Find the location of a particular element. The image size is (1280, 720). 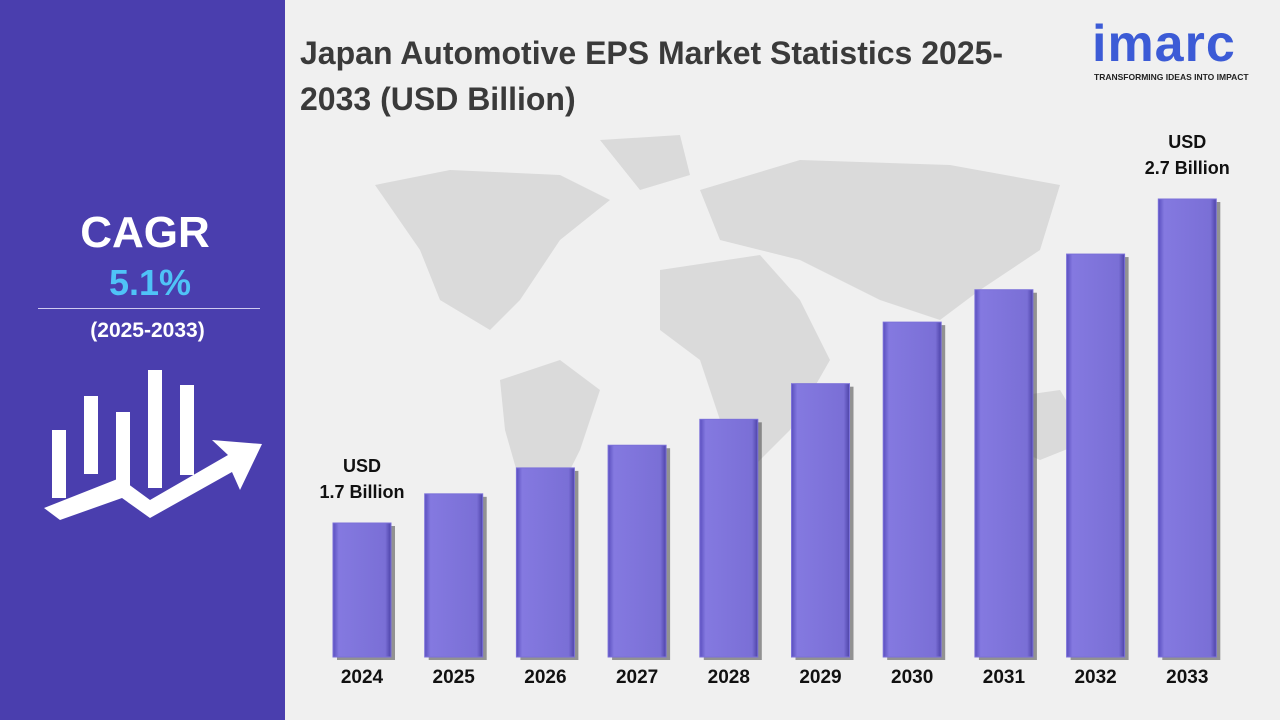

x-tick-label: 2033 is located at coordinates (1187, 677).